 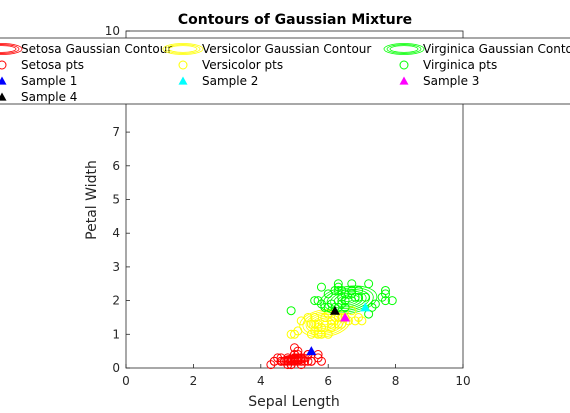 I want to click on y-tick-label: 7, so click(x=116, y=132).